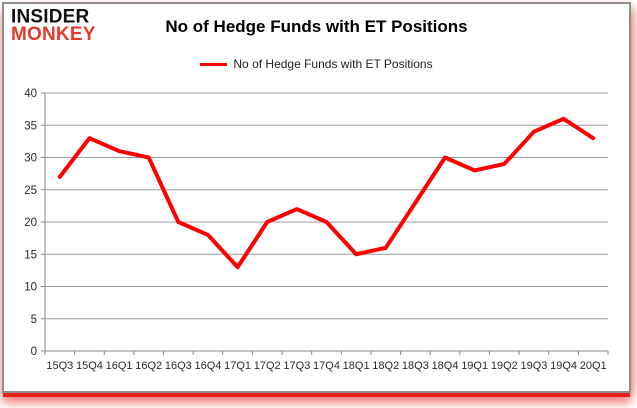 This screenshot has width=637, height=408. What do you see at coordinates (333, 64) in the screenshot?
I see `legend-label: No of Hedge Funds with ET Positions` at bounding box center [333, 64].